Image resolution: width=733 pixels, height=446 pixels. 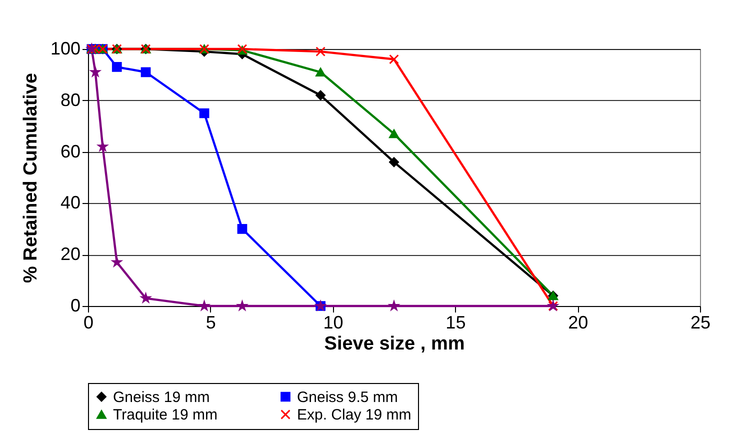 What do you see at coordinates (394, 344) in the screenshot?
I see `x-axis-title: Sieve size , mm` at bounding box center [394, 344].